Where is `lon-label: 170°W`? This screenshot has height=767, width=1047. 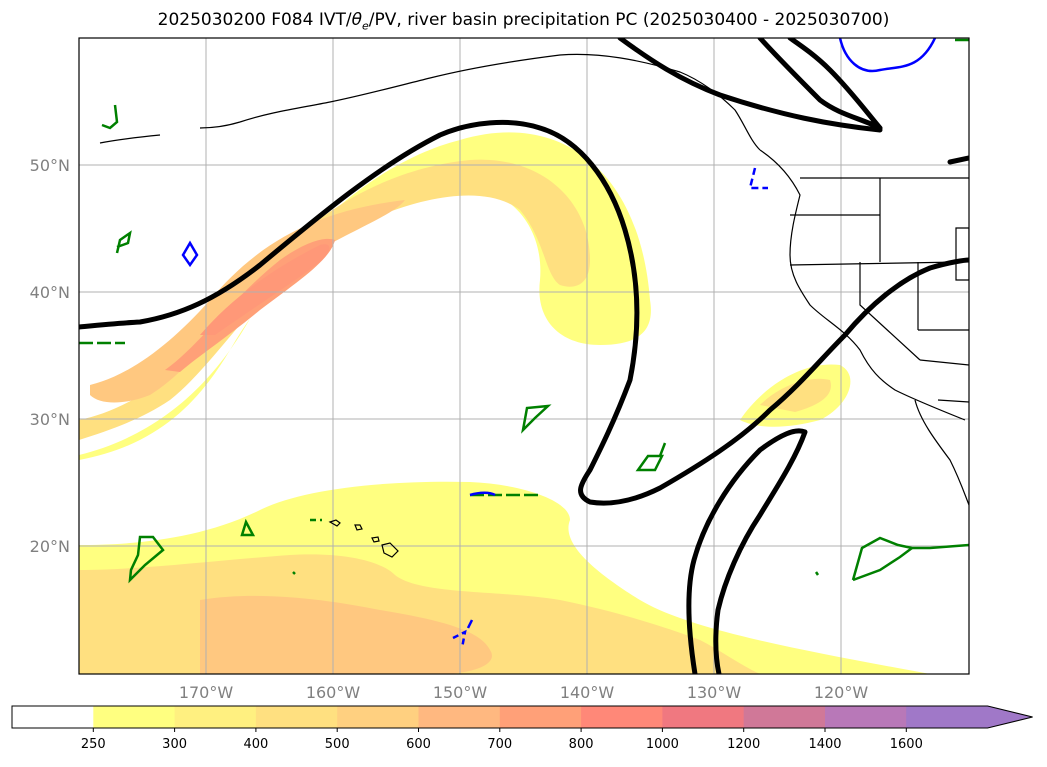
lon-label: 170°W is located at coordinates (206, 692).